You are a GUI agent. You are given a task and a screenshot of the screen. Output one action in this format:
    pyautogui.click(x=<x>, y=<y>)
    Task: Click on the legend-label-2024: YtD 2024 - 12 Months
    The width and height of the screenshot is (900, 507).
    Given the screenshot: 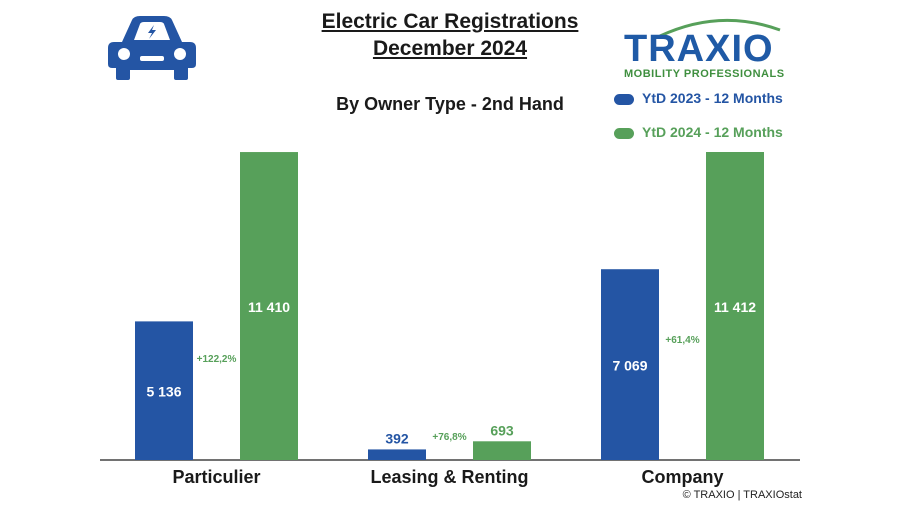 What is the action you would take?
    pyautogui.click(x=712, y=132)
    